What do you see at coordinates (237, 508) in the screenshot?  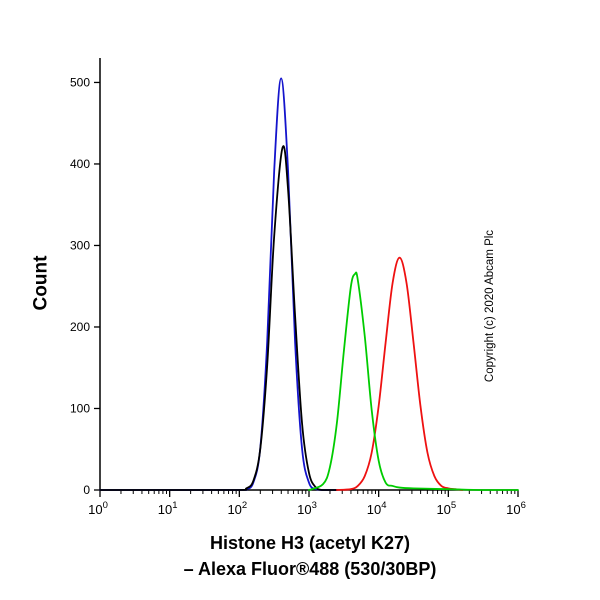 I see `x-tick-label: 10²` at bounding box center [237, 508].